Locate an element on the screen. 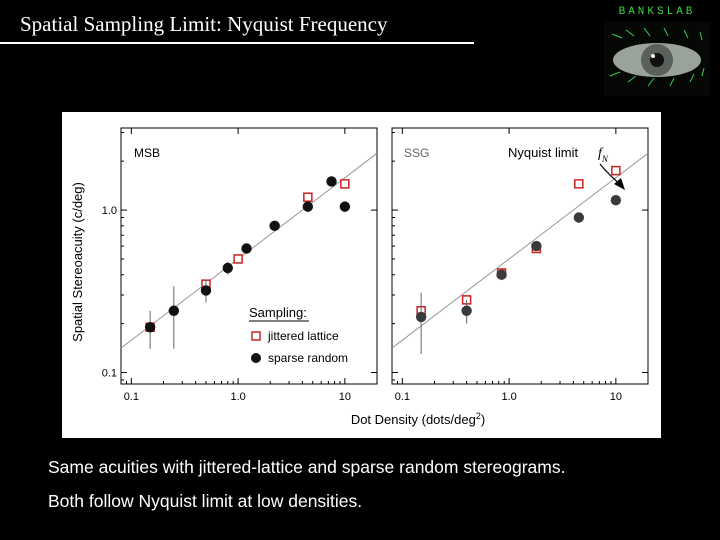  nyquist-arrowhead is located at coordinates (619, 184).